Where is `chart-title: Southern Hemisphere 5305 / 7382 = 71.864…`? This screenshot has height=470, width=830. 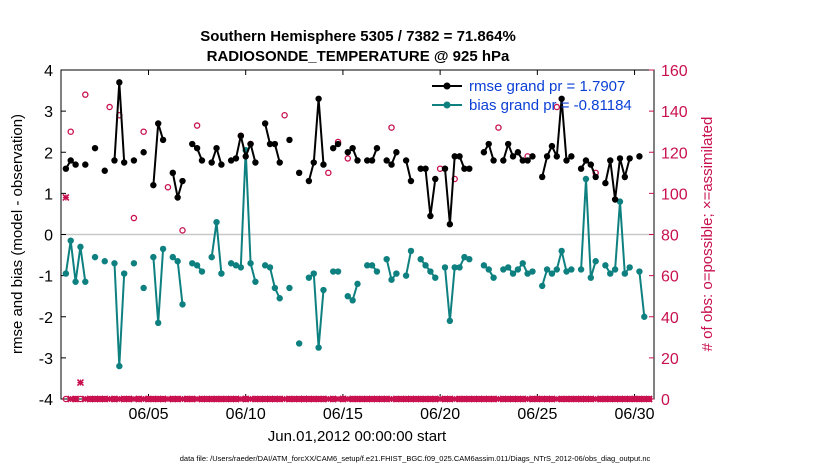
chart-title: Southern Hemisphere 5305 / 7382 = 71.864… is located at coordinates (358, 36).